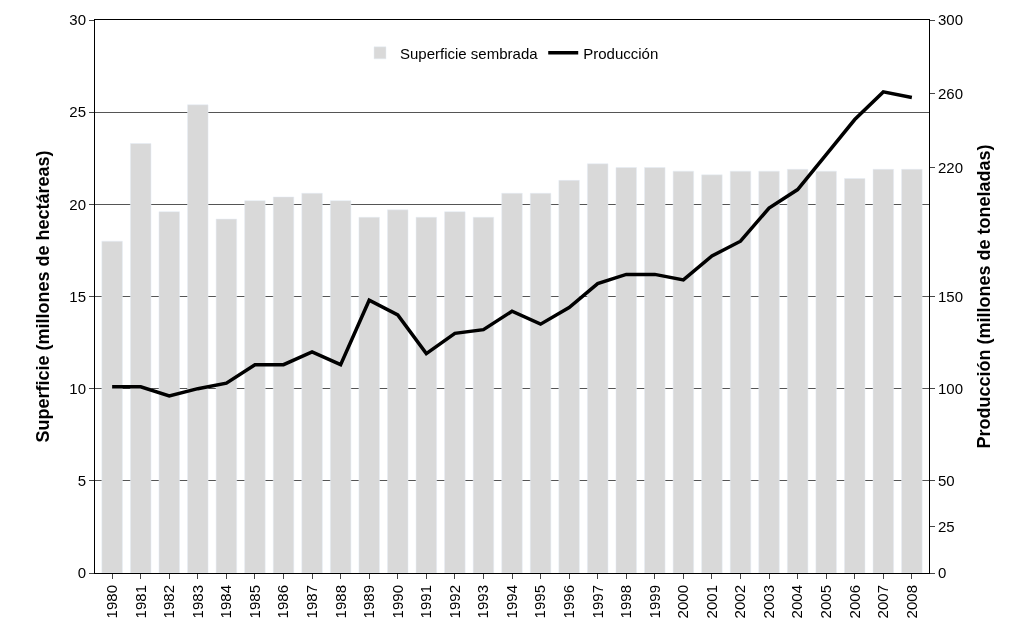 The image size is (1024, 633). I want to click on y-tick-label: 0, so click(81, 573).